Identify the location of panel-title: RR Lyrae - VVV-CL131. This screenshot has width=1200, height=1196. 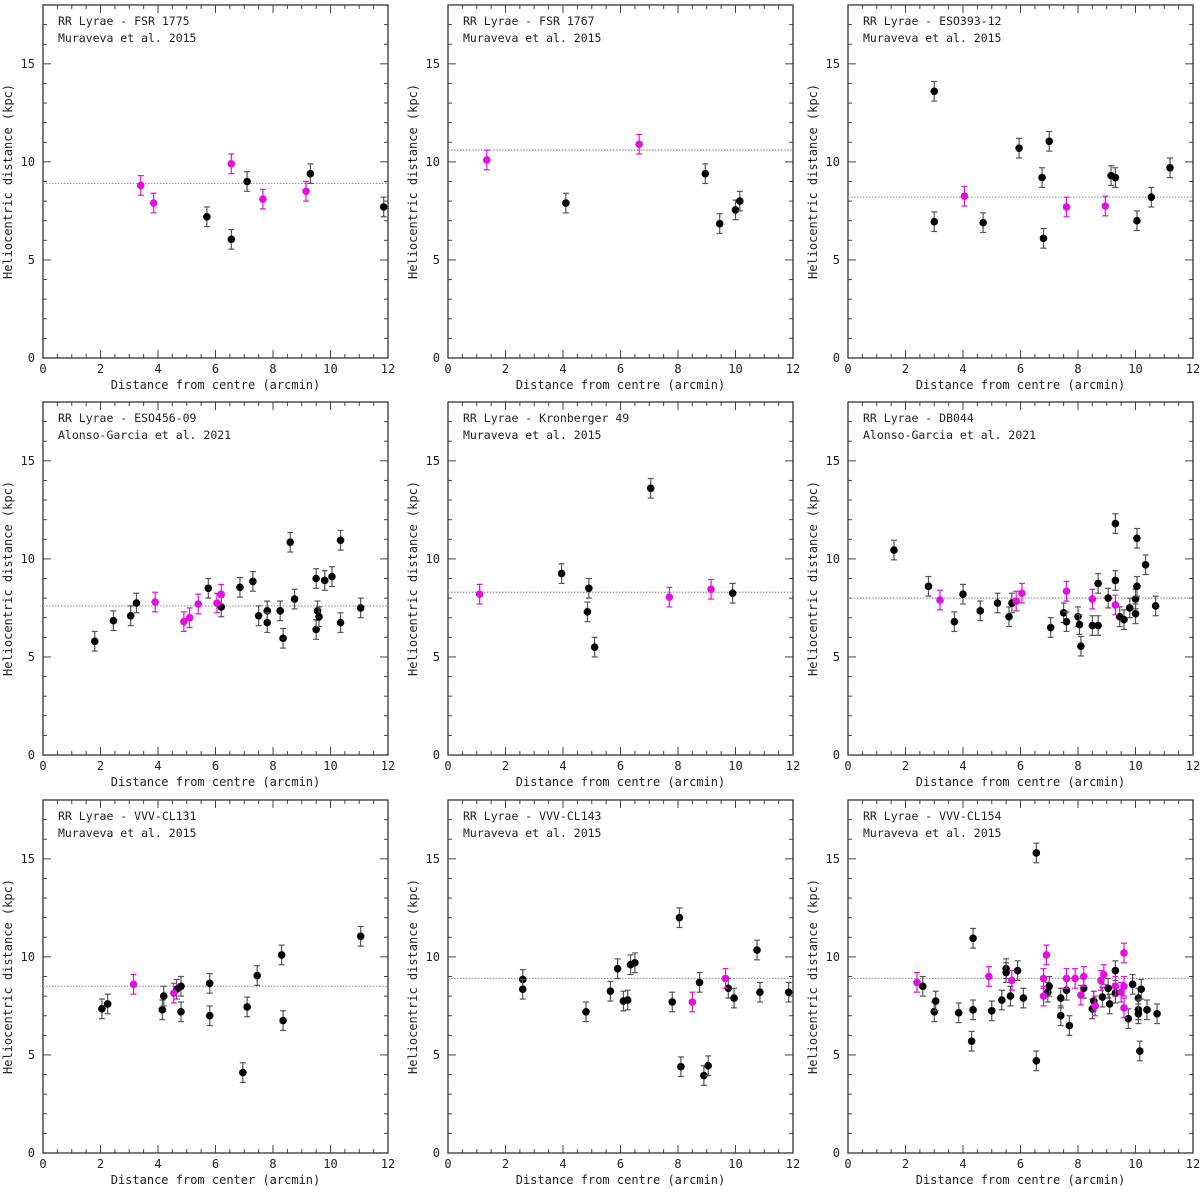
(127, 816).